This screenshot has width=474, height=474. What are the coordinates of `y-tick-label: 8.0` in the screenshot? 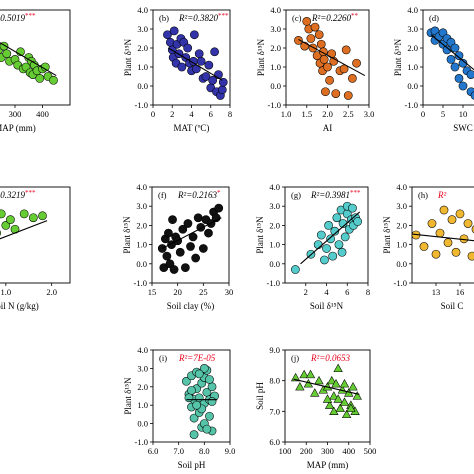 It's located at (274, 381).